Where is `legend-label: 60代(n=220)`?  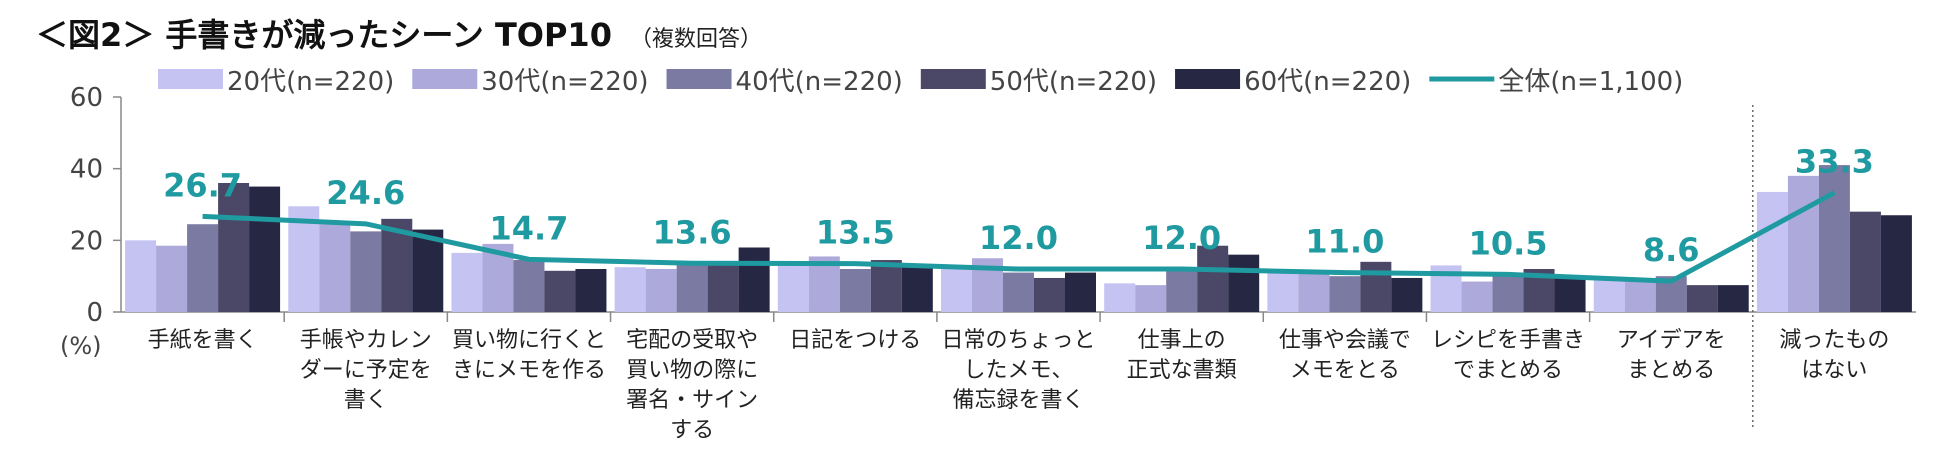 legend-label: 60代(n=220) is located at coordinates (1327, 82).